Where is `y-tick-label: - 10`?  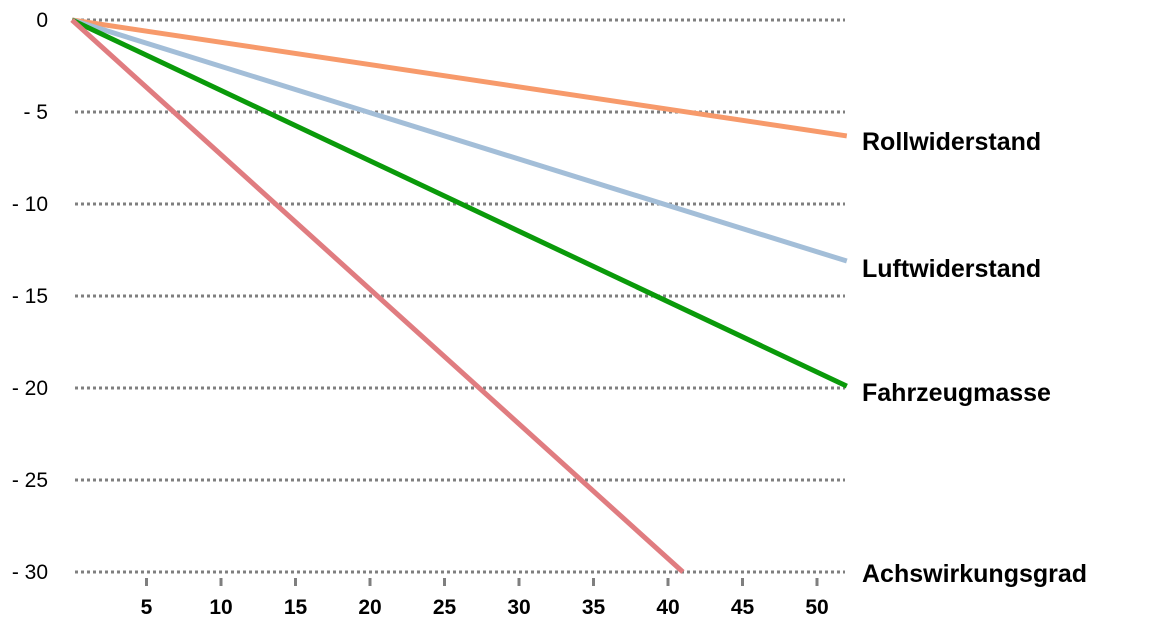
y-tick-label: - 10 is located at coordinates (30, 204).